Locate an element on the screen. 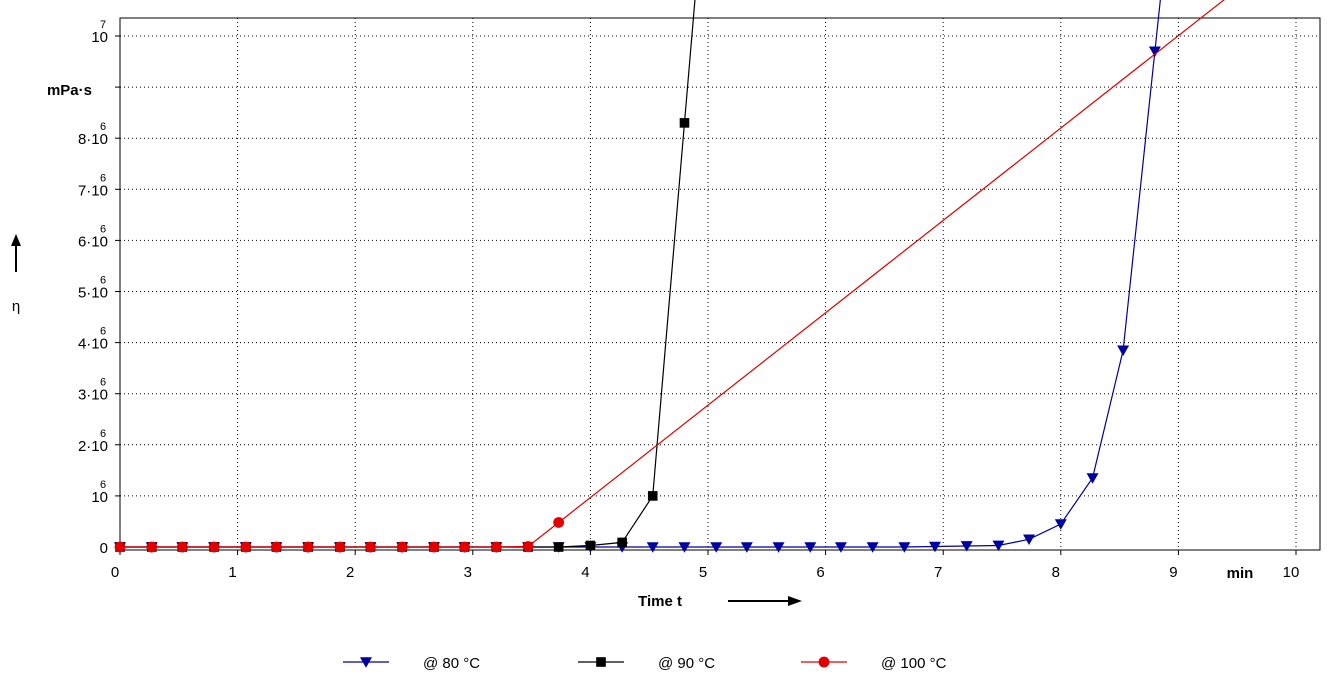  legend-label: @ 100 °C is located at coordinates (914, 663).